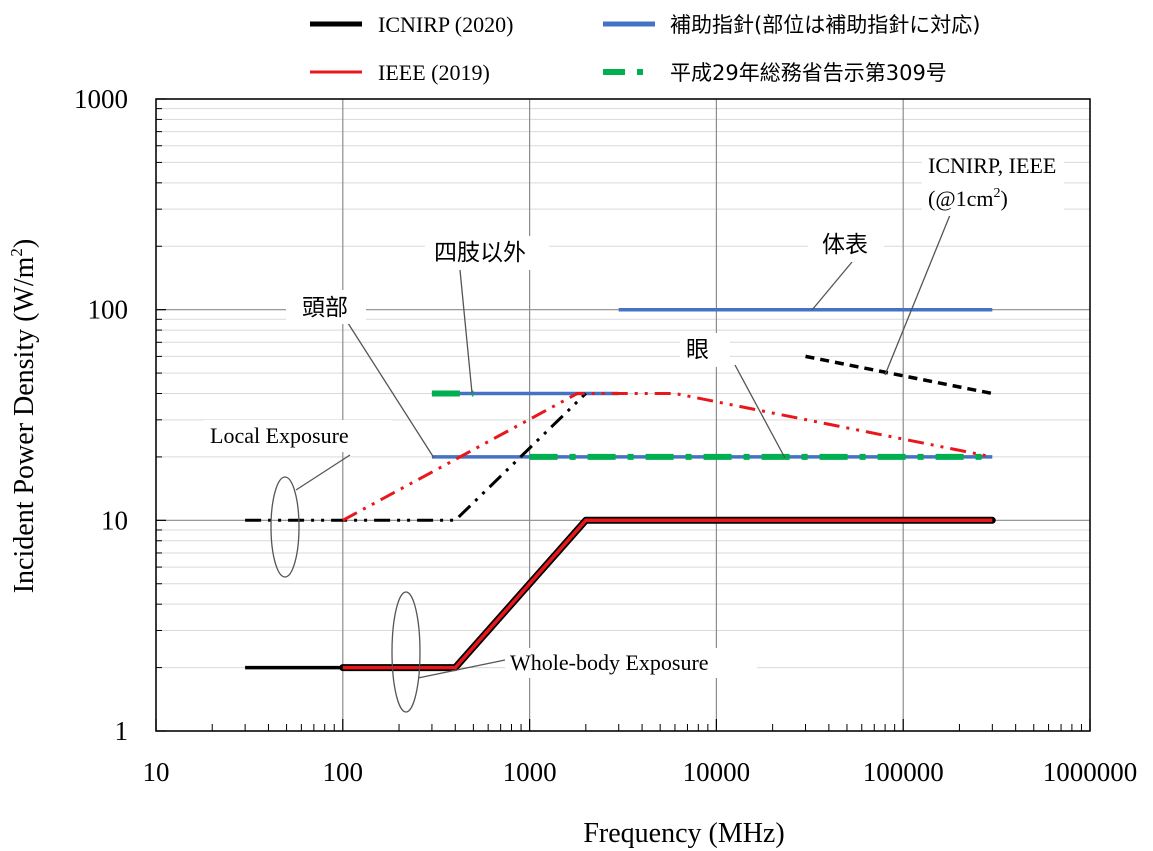 The height and width of the screenshot is (851, 1153). Describe the element at coordinates (717, 772) in the screenshot. I see `x-tick-label: 10000` at that location.